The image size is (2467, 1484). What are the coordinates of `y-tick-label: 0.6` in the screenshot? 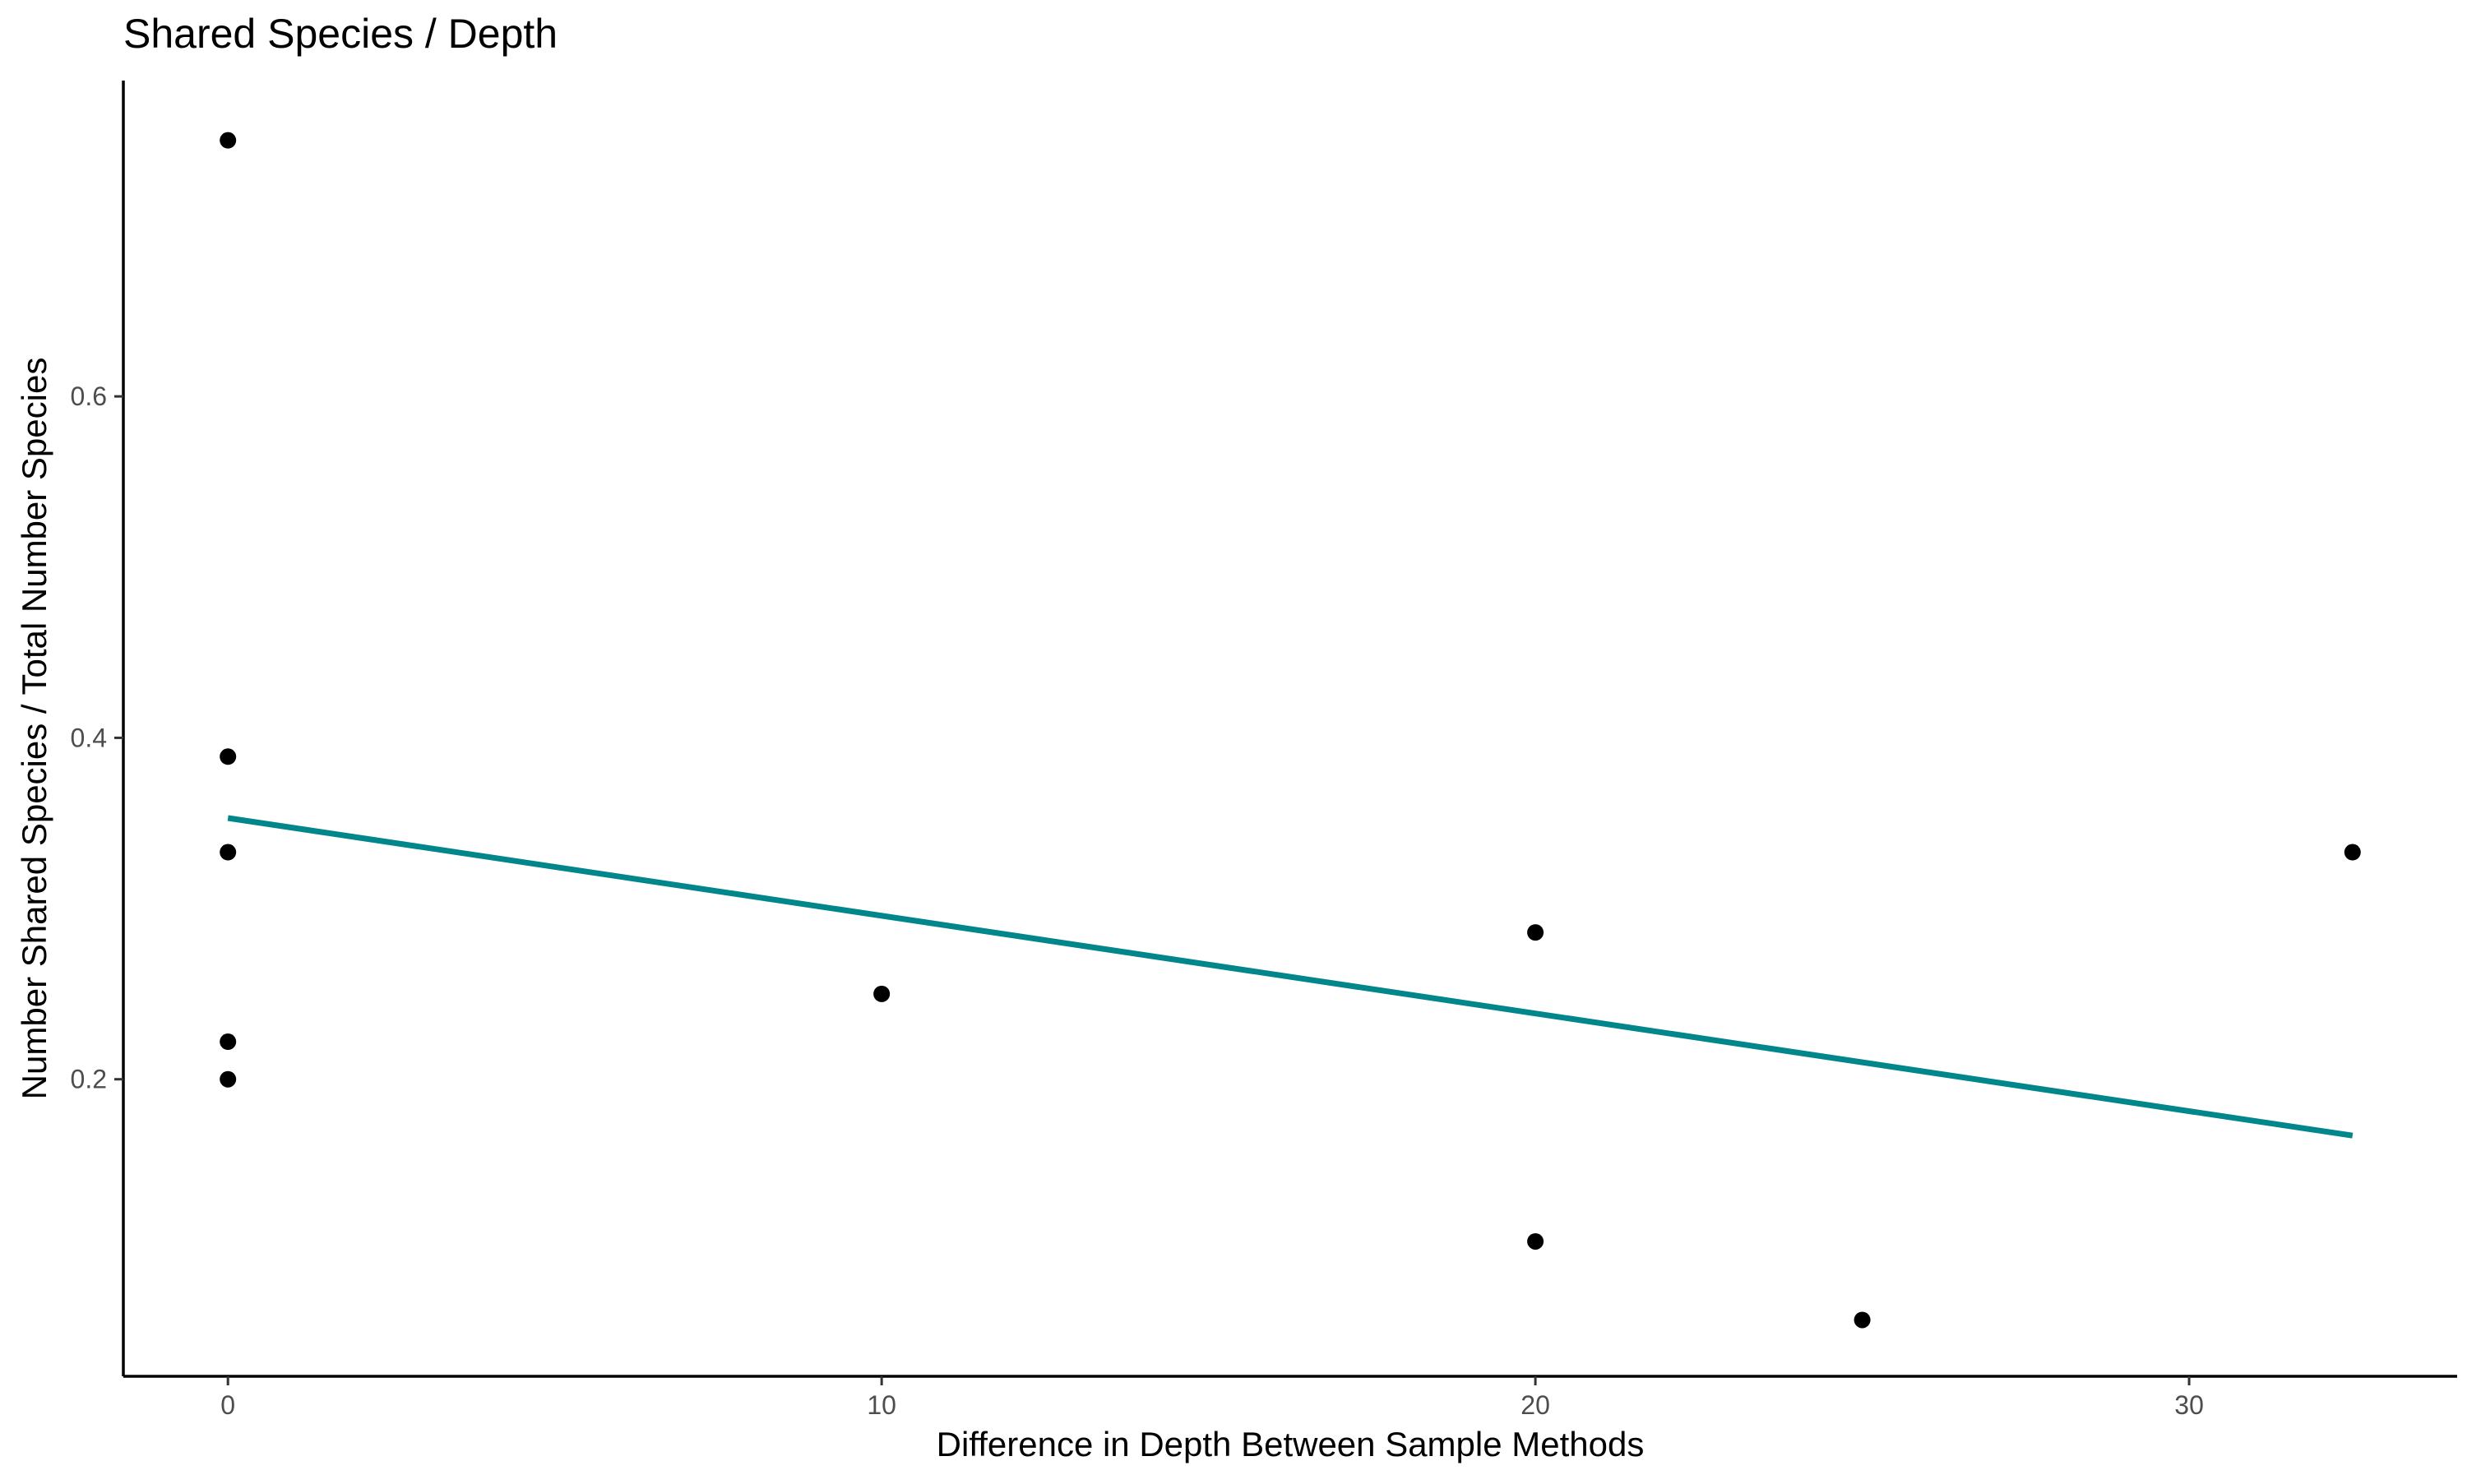 It's located at (89, 396).